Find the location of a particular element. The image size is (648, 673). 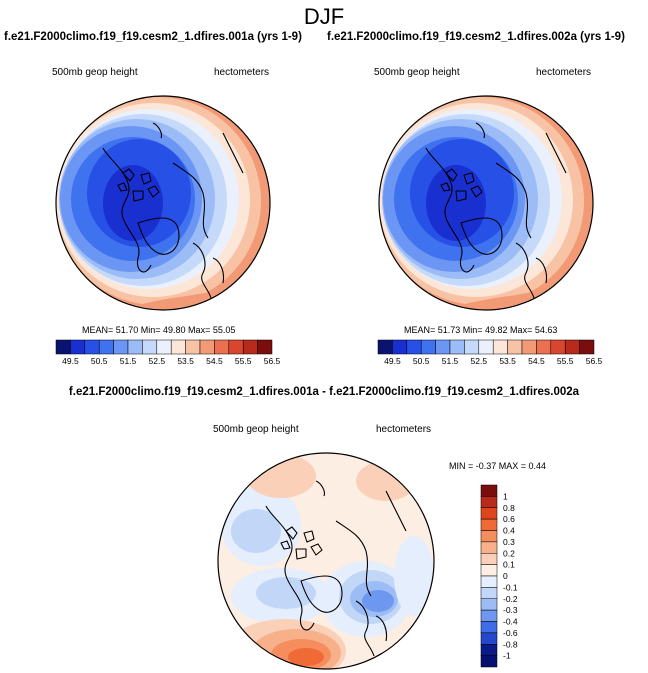

colorbar-left: 49.5 50.5 51.5 52.5 53.5 54.5 55.5 56.5 is located at coordinates (168, 352).